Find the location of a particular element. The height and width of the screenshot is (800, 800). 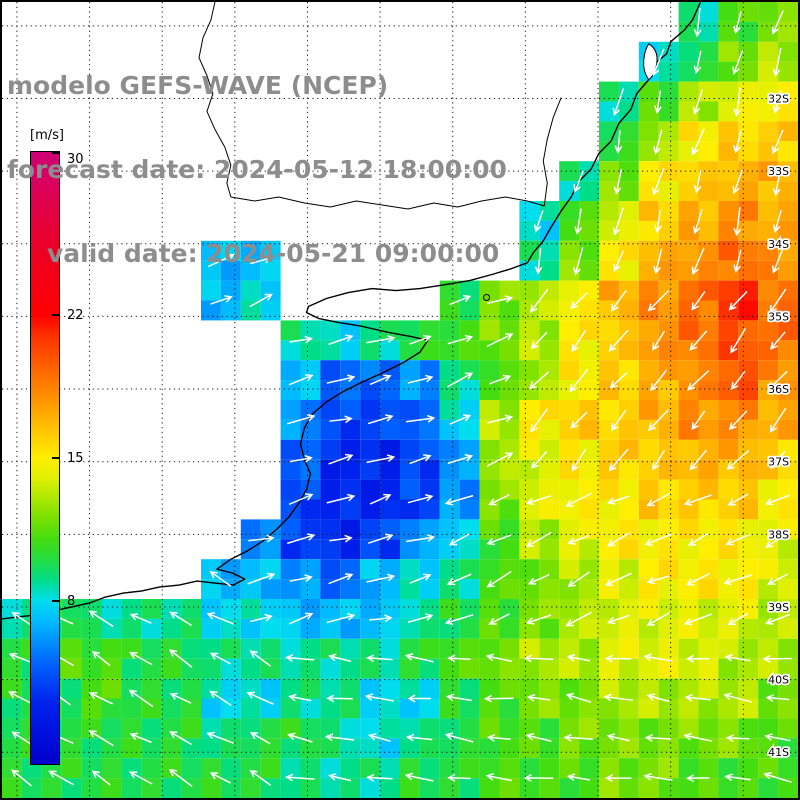

colorbar-tick-label: 15 is located at coordinates (75, 458).